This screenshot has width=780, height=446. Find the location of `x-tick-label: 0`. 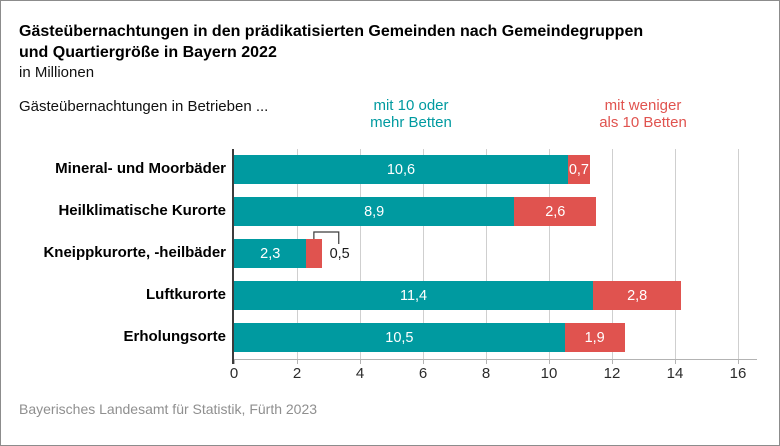

x-tick-label: 0 is located at coordinates (234, 373).